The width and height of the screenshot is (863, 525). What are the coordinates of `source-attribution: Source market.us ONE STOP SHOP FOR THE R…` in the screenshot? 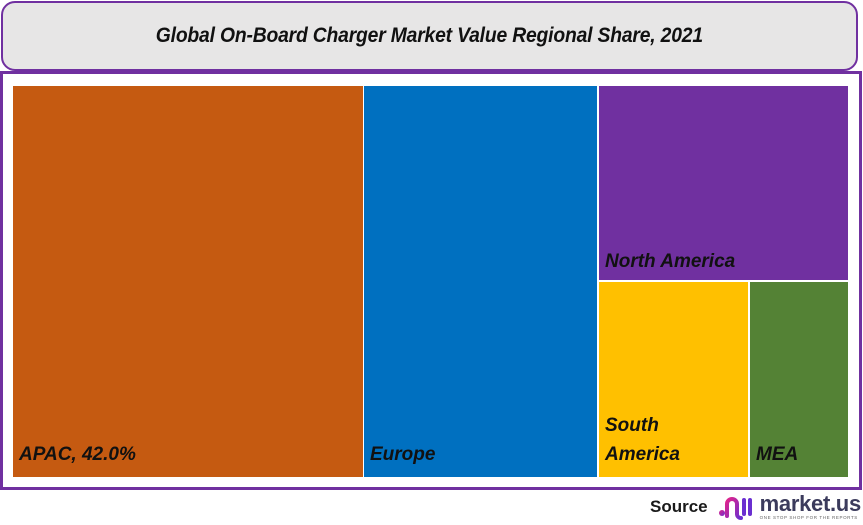 It's located at (755, 507).